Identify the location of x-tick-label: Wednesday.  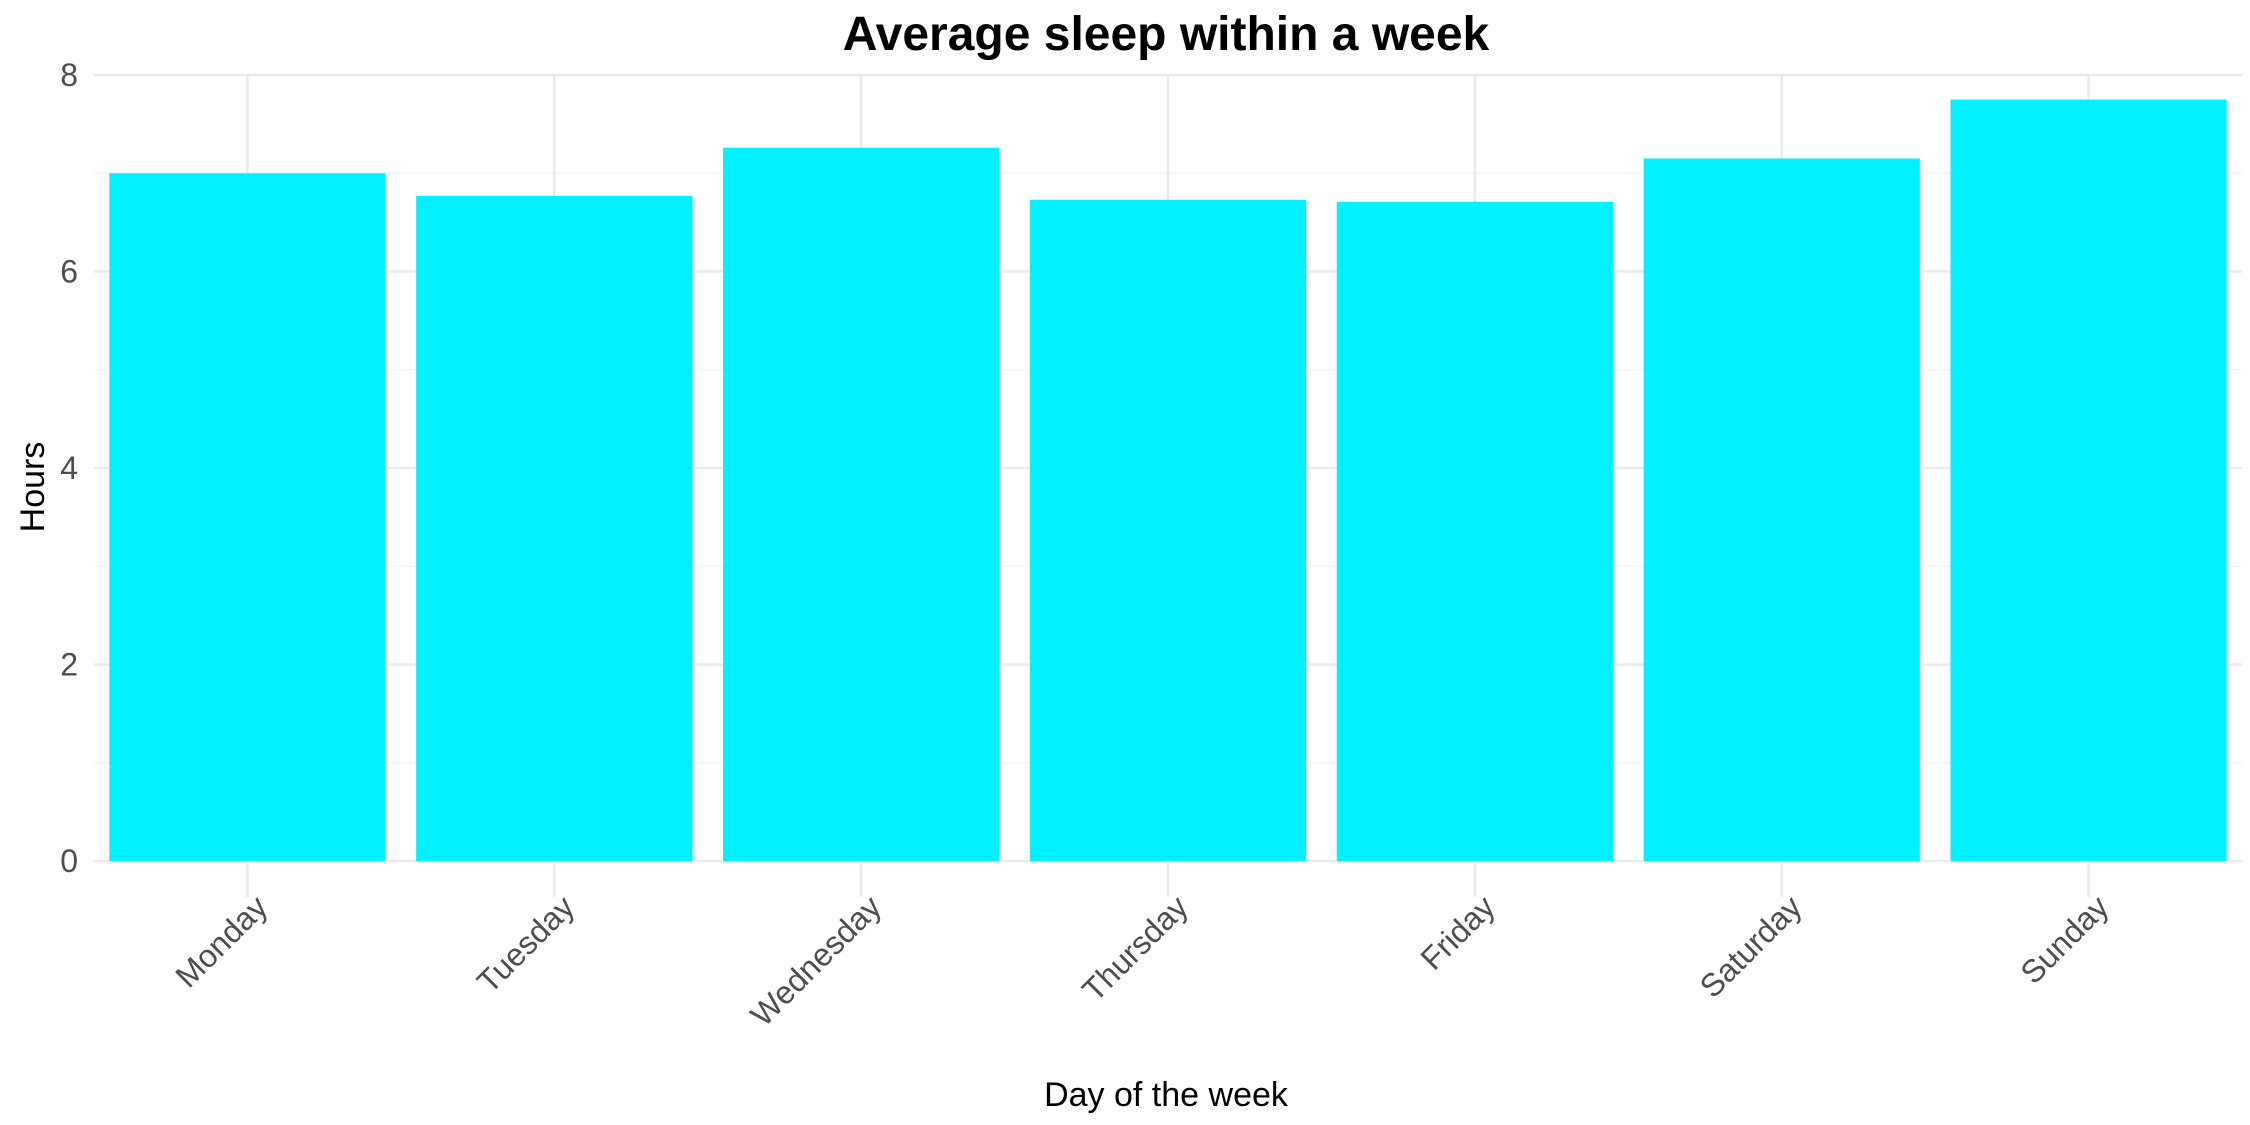
(816, 960).